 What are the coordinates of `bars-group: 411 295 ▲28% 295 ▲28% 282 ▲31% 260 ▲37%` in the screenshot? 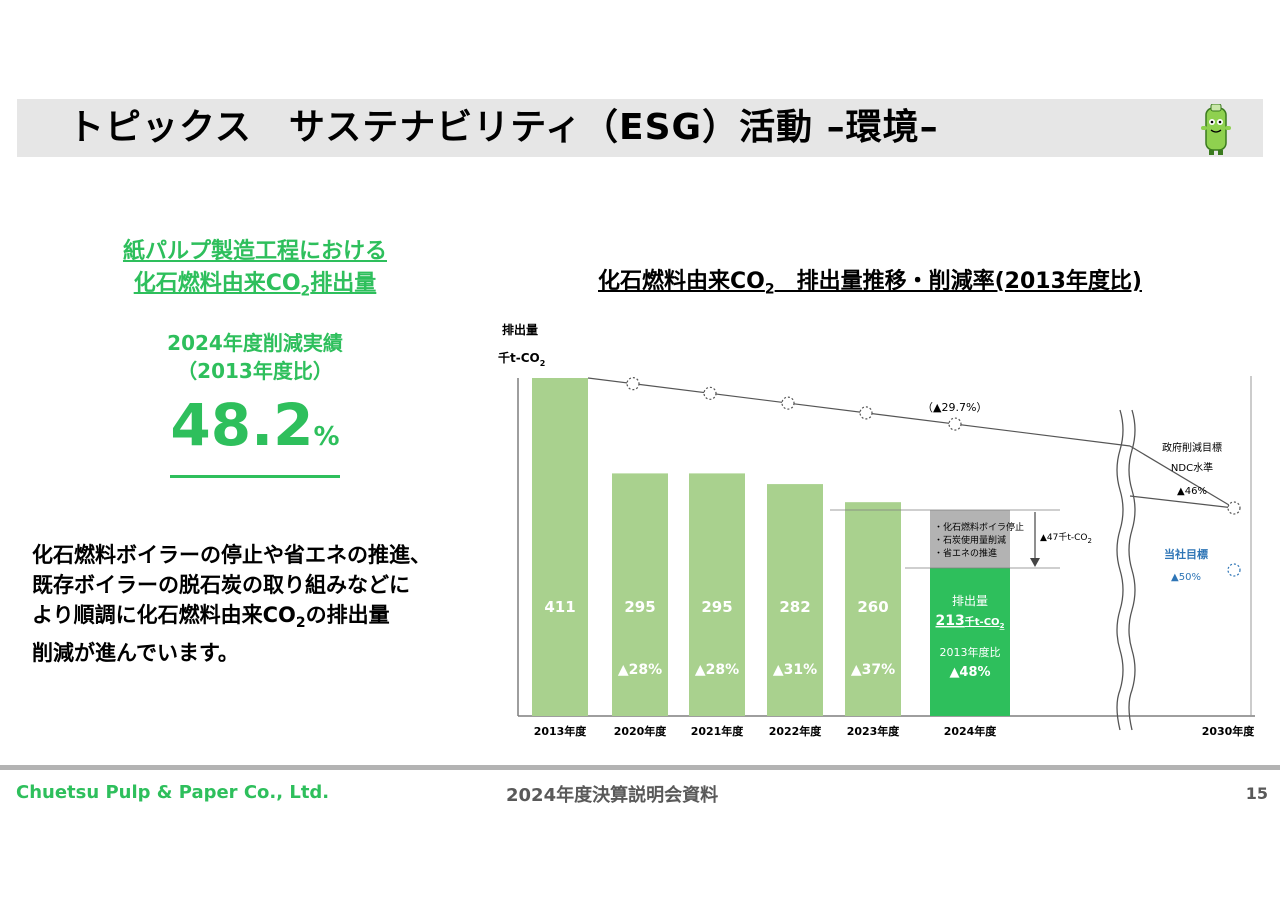 It's located at (771, 547).